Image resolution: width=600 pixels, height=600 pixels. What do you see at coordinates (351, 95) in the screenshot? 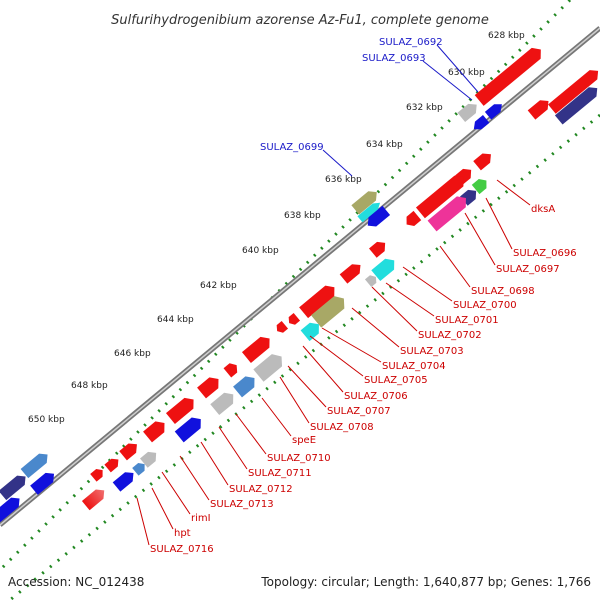
I see `outer-gene-labels: SULAZ_0692 SULAZ_0693 SULAZ_0699` at bounding box center [351, 95].